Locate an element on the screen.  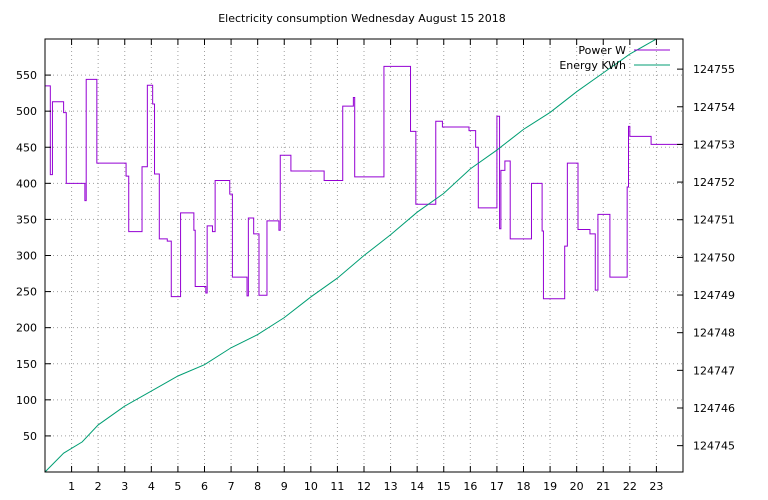
x-tick-label: 12 is located at coordinates (364, 486).